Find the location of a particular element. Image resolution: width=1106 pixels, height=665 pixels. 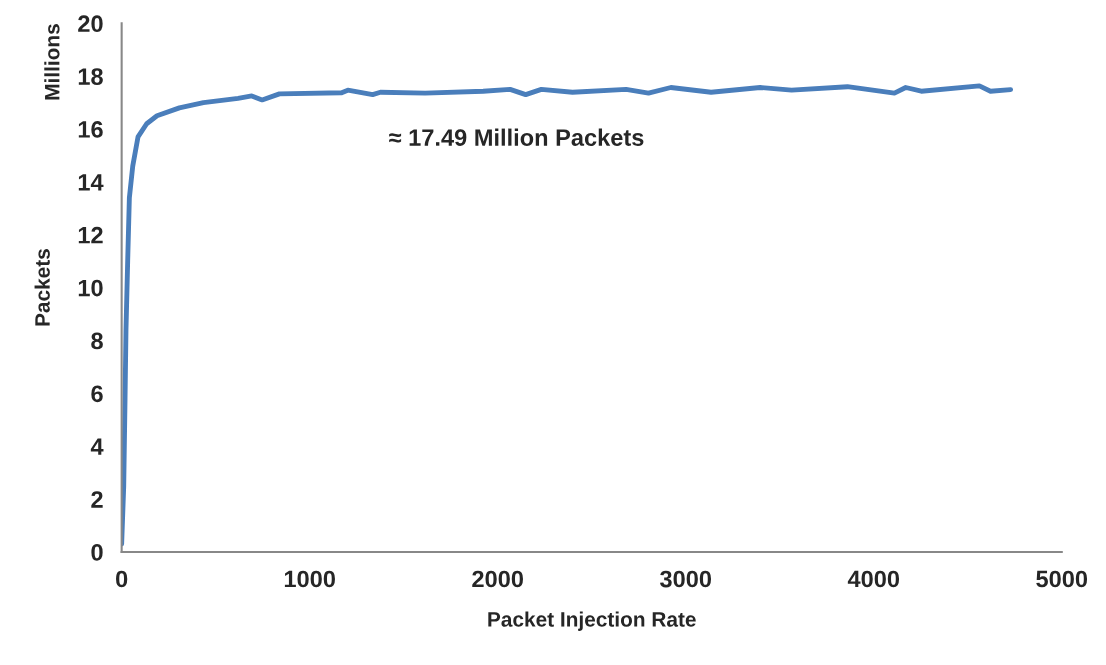

y-tick-label: 4 is located at coordinates (97, 446).